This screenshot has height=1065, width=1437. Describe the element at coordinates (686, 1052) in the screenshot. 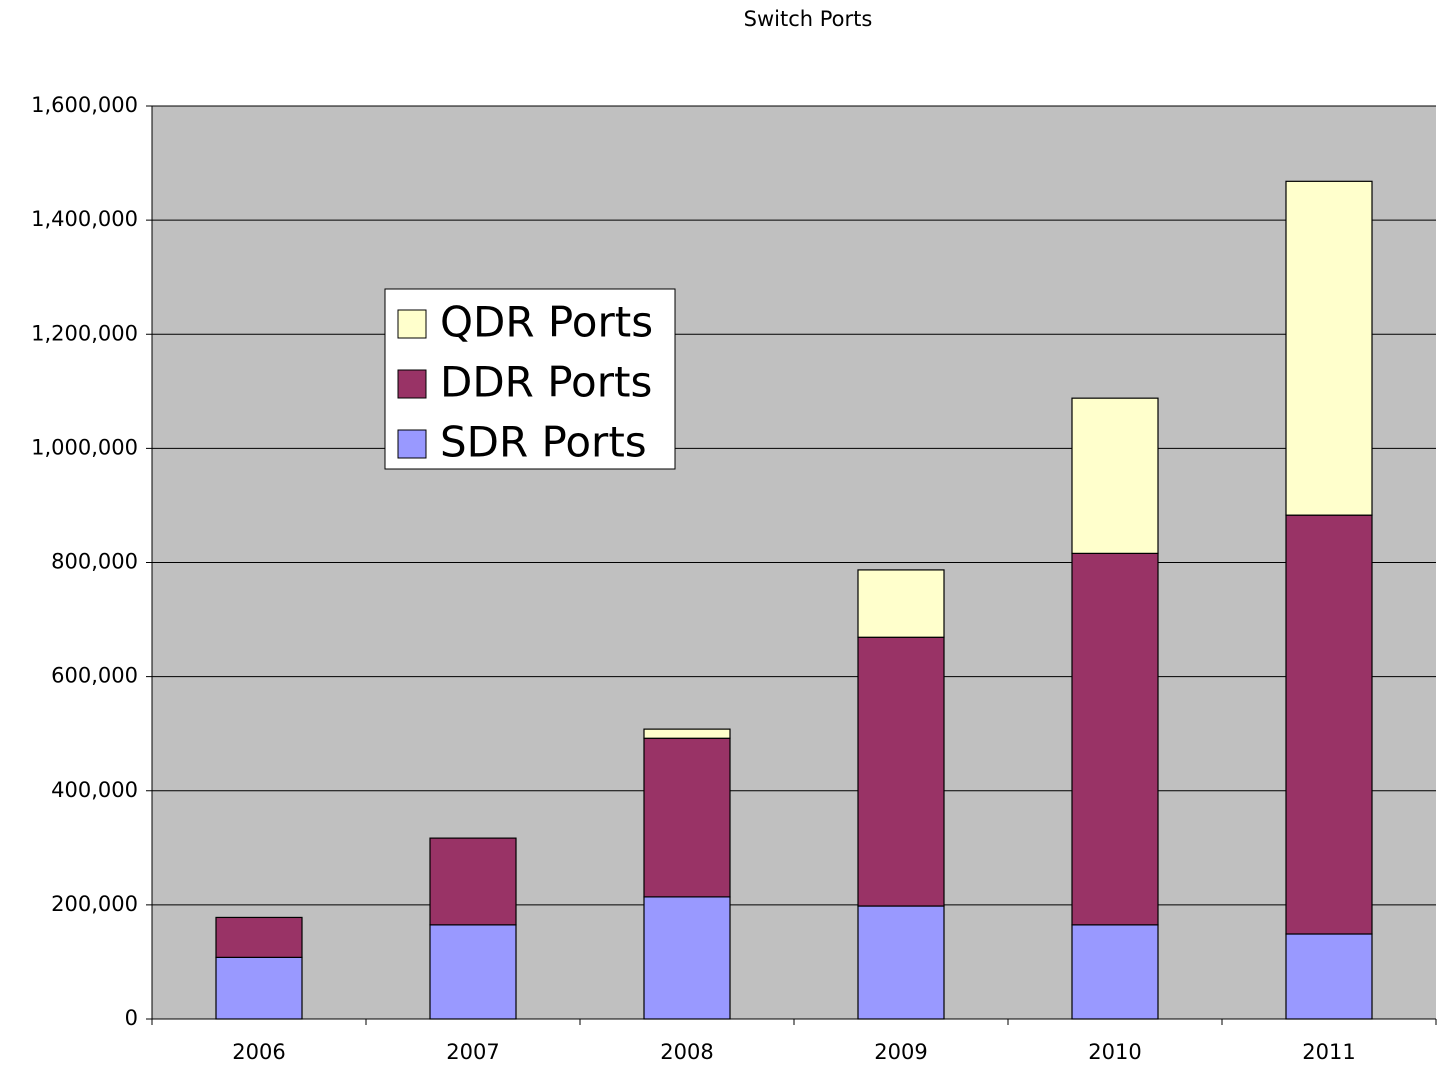

I see `x-tick-label: 2008` at that location.